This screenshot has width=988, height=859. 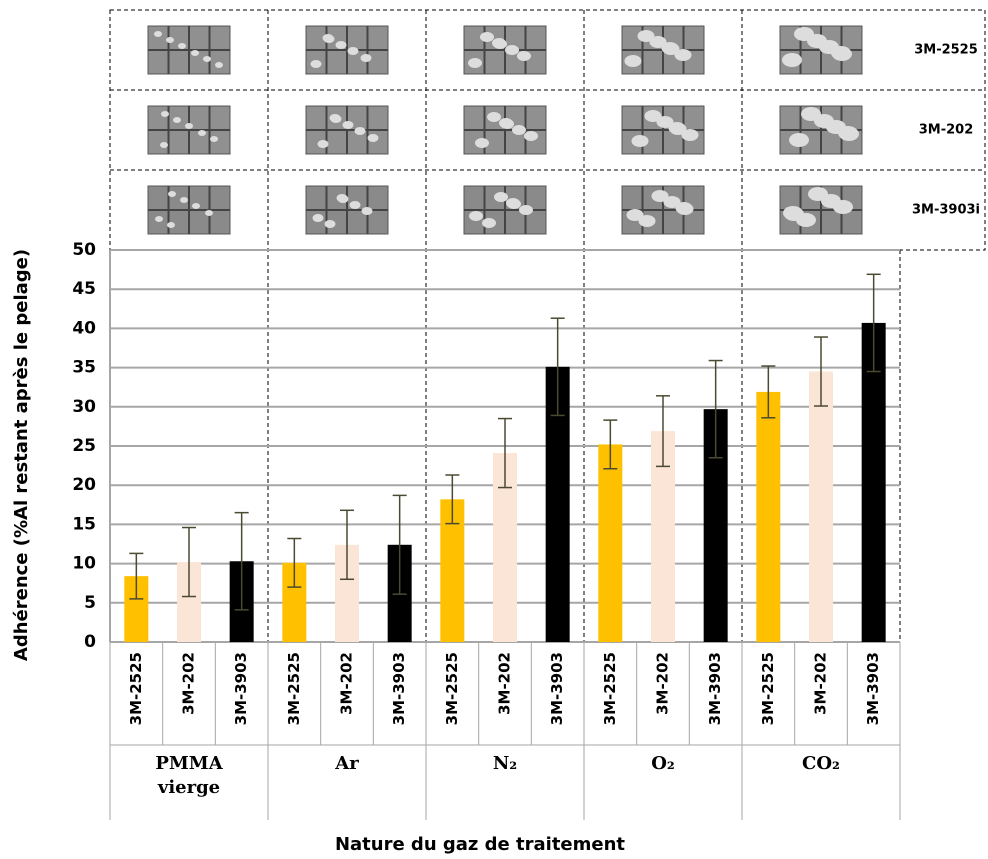 What do you see at coordinates (84, 446) in the screenshot?
I see `y-tick-label: 25` at bounding box center [84, 446].